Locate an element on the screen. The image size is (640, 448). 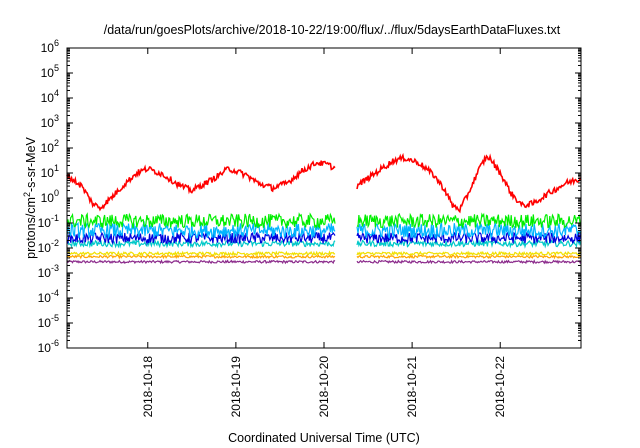
y-tick-label: 10⁴ is located at coordinates (50, 96).